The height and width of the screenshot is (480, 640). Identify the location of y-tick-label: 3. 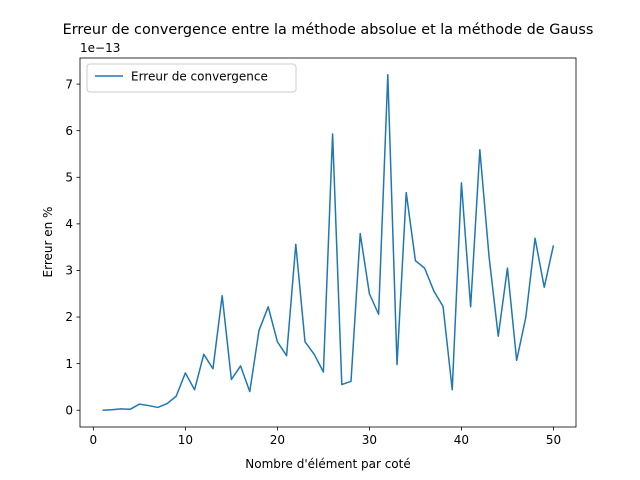
(69, 271).